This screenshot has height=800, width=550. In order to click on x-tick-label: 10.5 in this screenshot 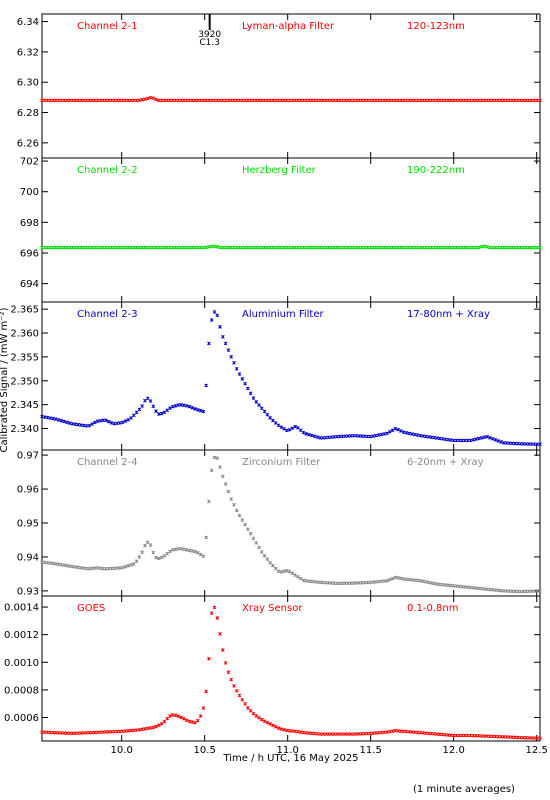, I will do `click(205, 750)`.